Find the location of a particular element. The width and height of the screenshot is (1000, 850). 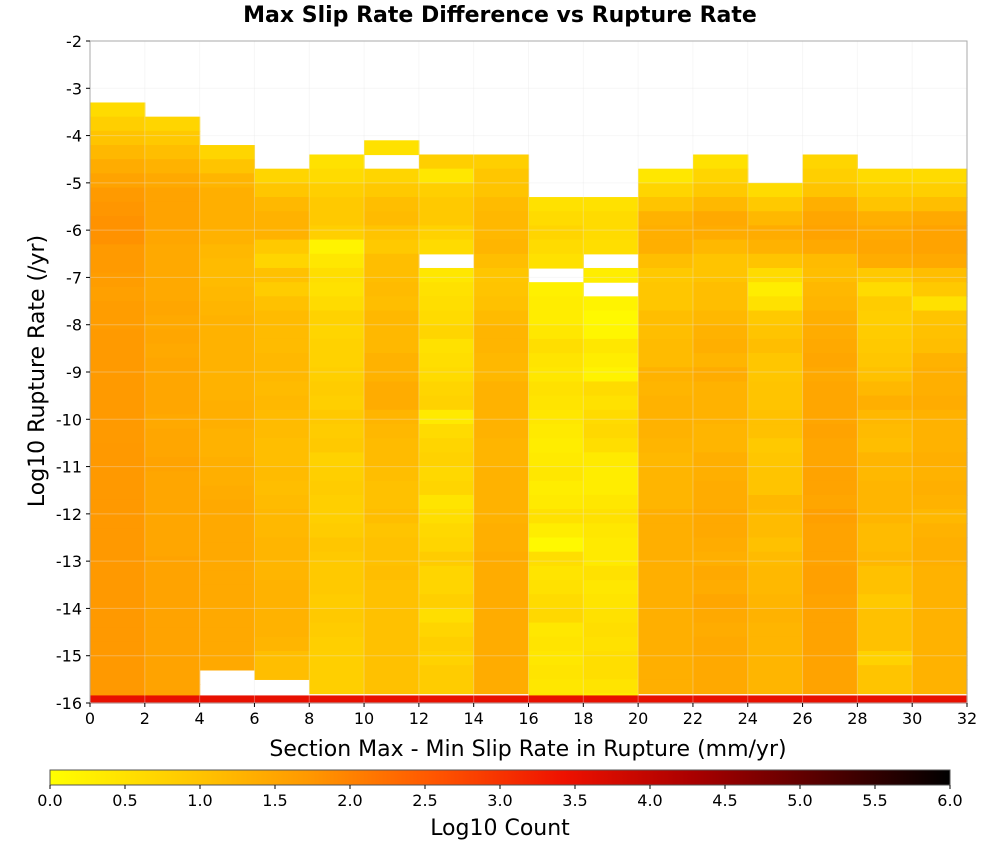

x-tick-label: 2 is located at coordinates (145, 718).